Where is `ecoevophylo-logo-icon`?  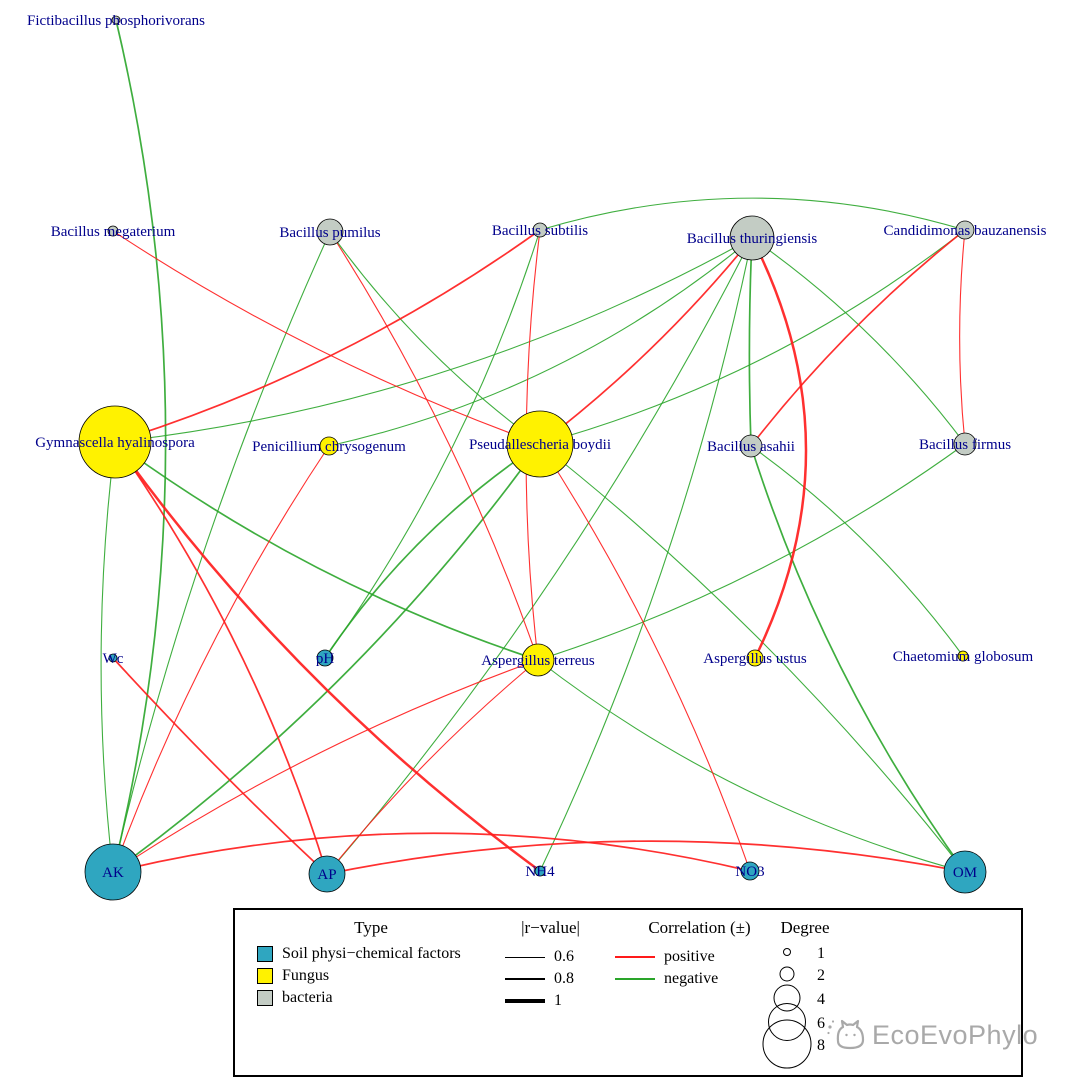
ecoevophylo-logo-icon is located at coordinates (846, 1034).